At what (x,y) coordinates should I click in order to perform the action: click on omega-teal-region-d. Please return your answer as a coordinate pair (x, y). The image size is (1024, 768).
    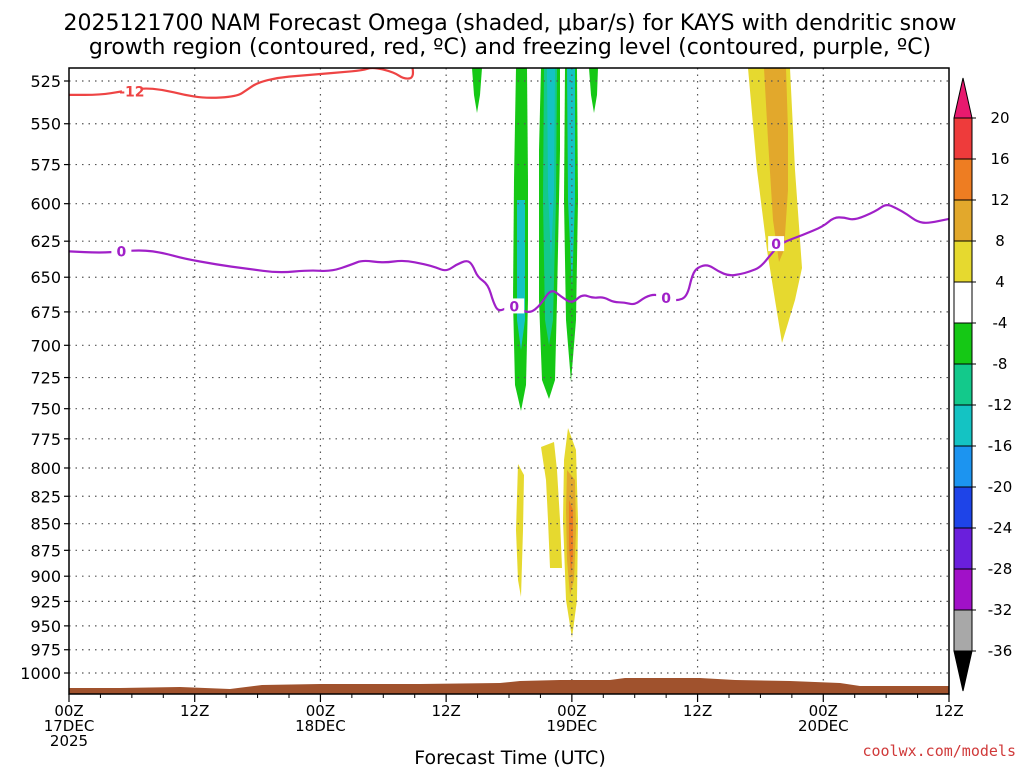
    Looking at the image, I should click on (571, 179).